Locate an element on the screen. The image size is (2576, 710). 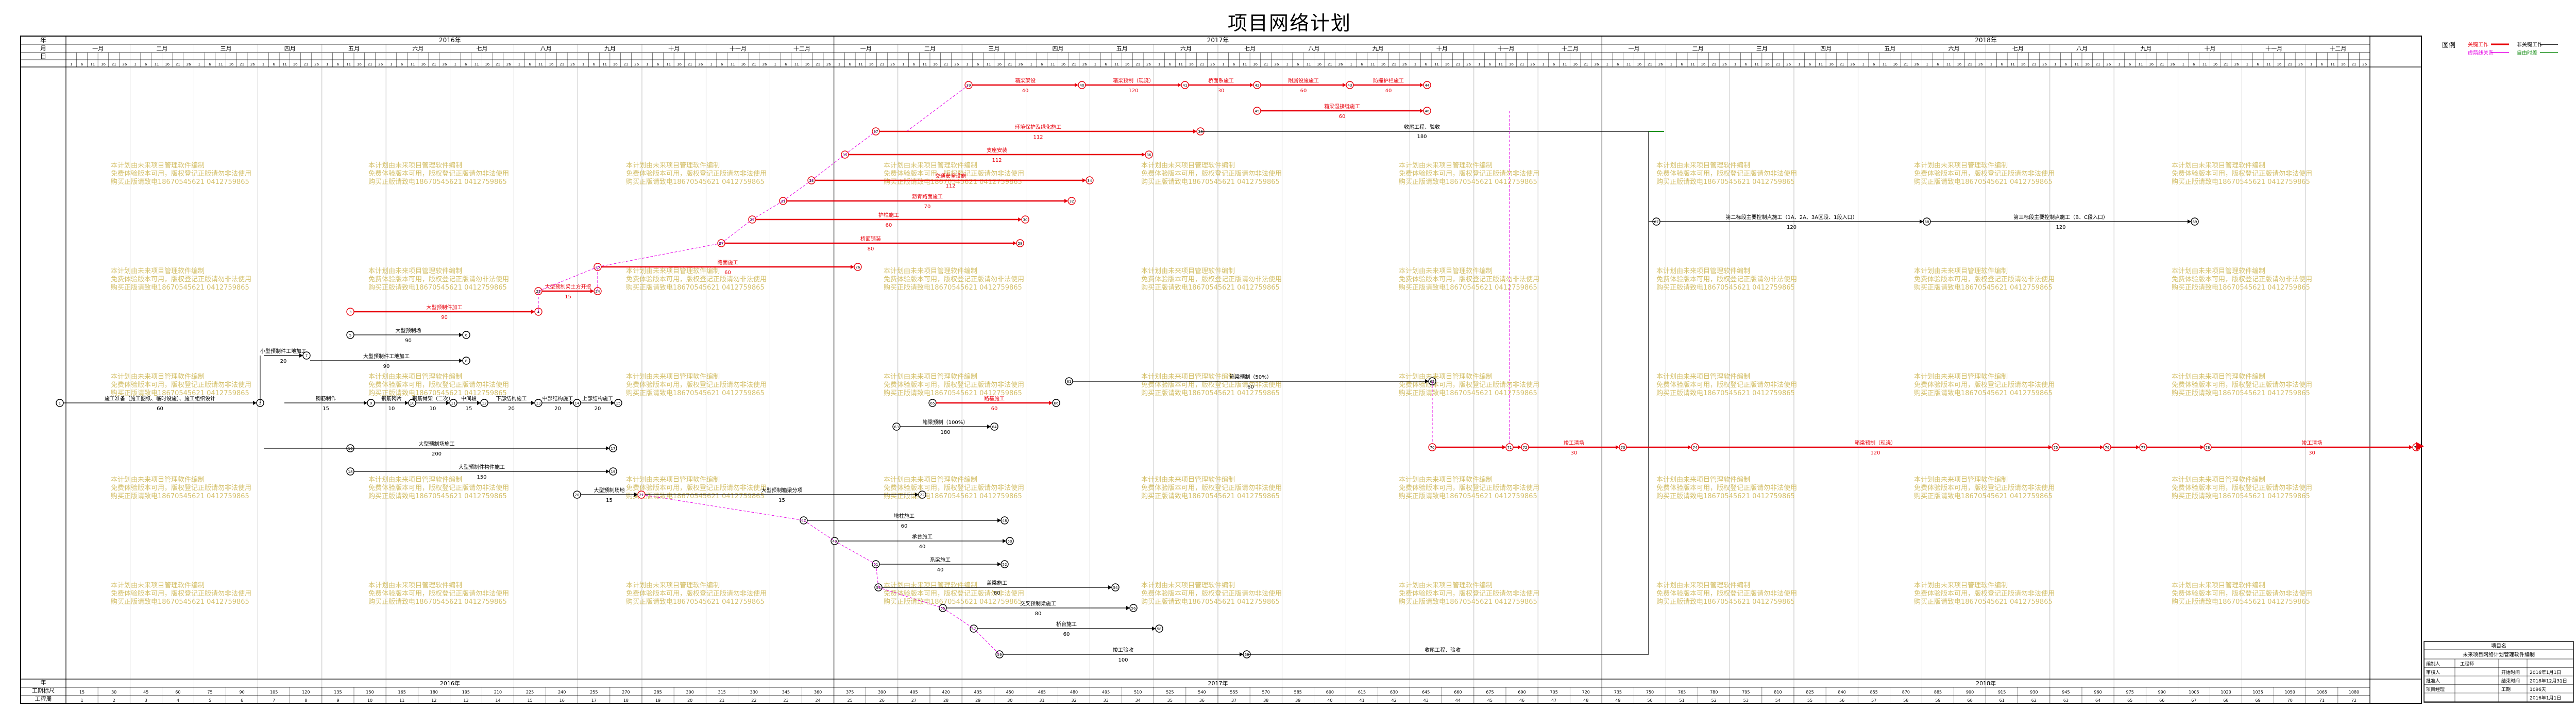
week-scale-number: 19 is located at coordinates (657, 700).